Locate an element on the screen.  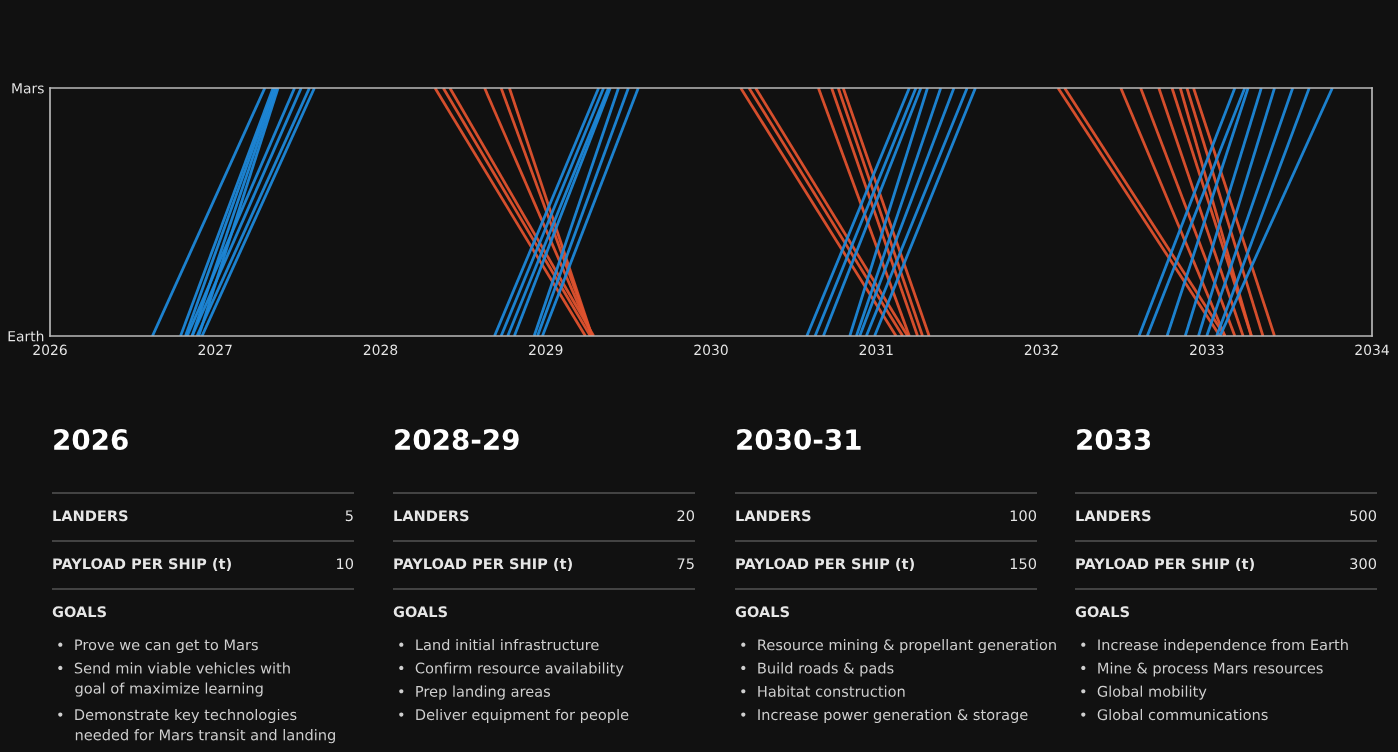
x-tick-label: 2029 is located at coordinates (546, 350).